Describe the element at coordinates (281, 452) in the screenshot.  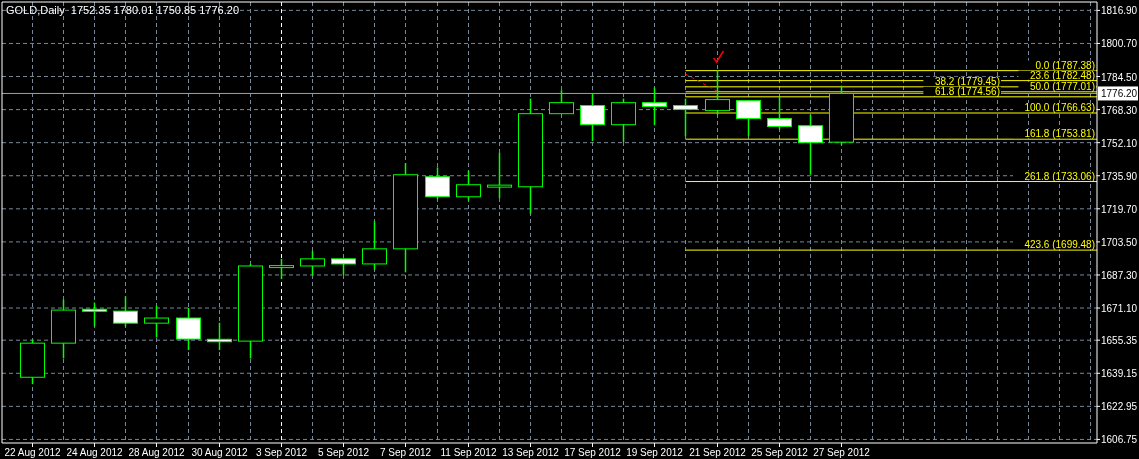
I see `x-tick-label: 3 Sep 2012` at that location.